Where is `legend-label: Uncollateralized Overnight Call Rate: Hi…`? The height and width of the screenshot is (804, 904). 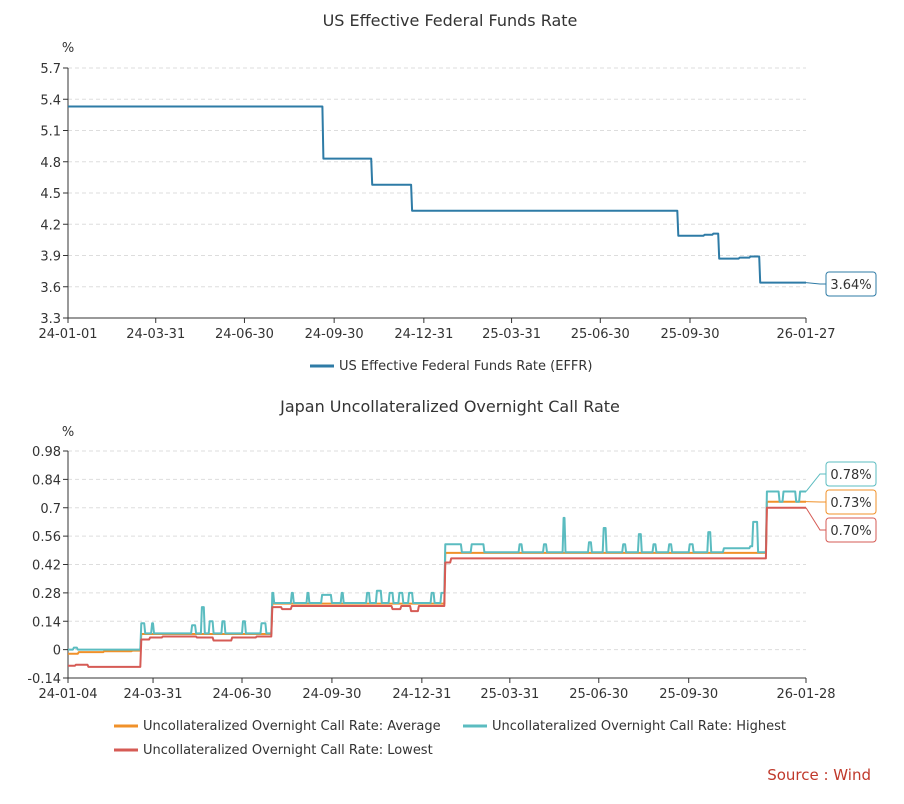
legend-label: Uncollateralized Overnight Call Rate: Hi… is located at coordinates (639, 726).